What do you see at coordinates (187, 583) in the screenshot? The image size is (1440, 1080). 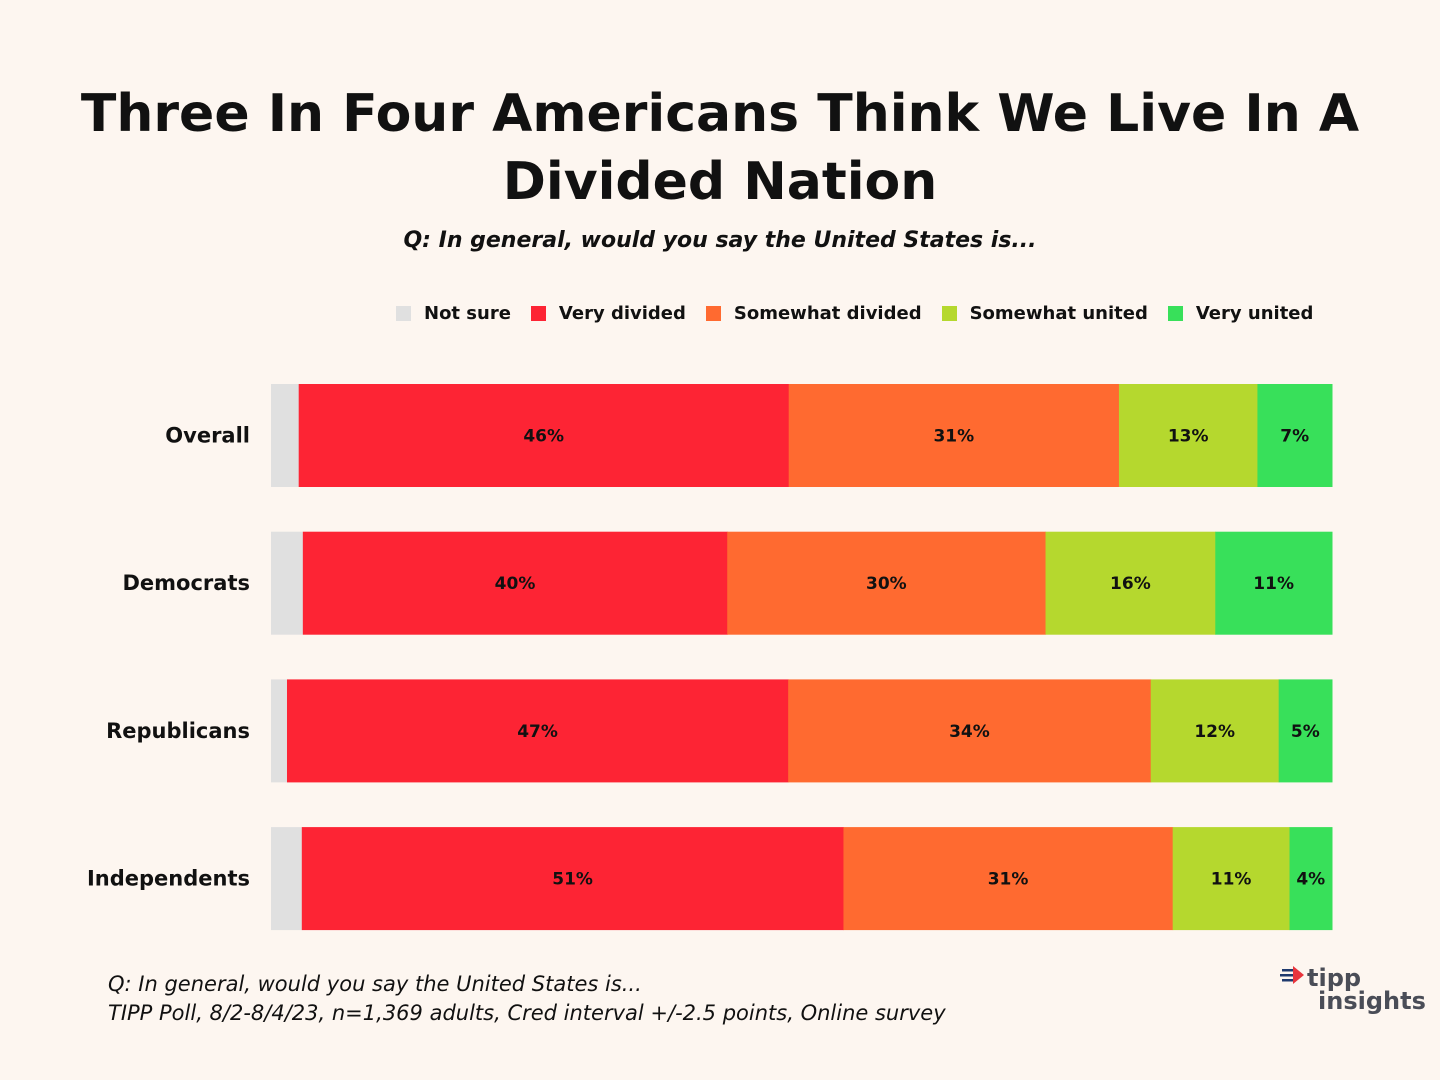 I see `category-label: Democrats` at bounding box center [187, 583].